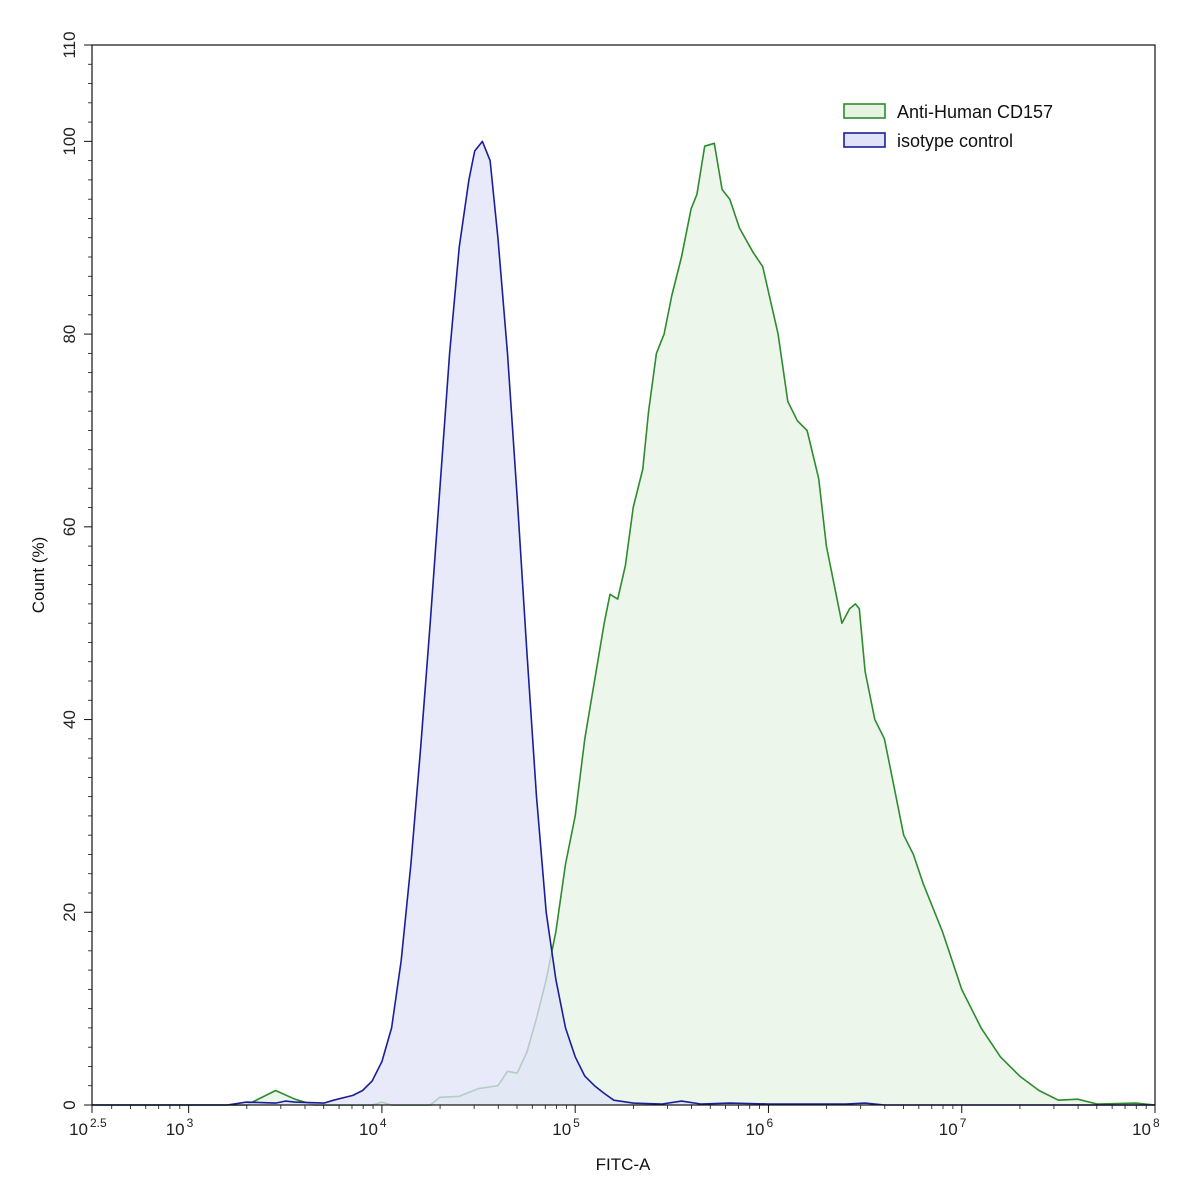  Describe the element at coordinates (623, 1164) in the screenshot. I see `x-axis-title: FITC-A` at that location.